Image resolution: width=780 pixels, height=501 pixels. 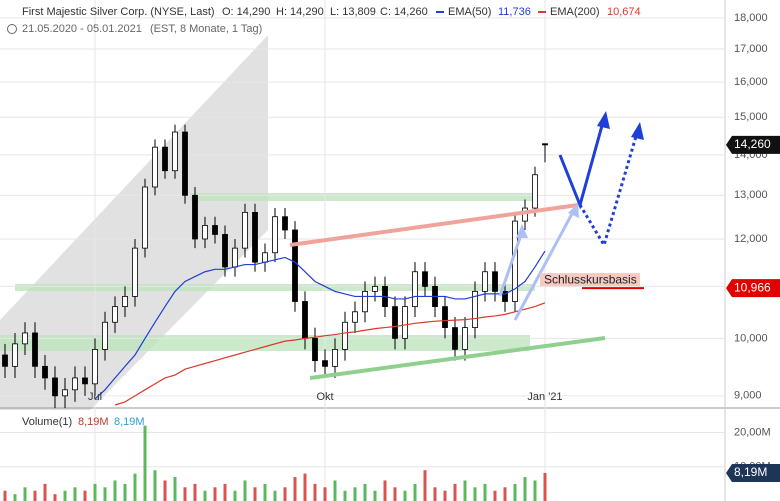 I want to click on support-line, so click(x=457, y=358).